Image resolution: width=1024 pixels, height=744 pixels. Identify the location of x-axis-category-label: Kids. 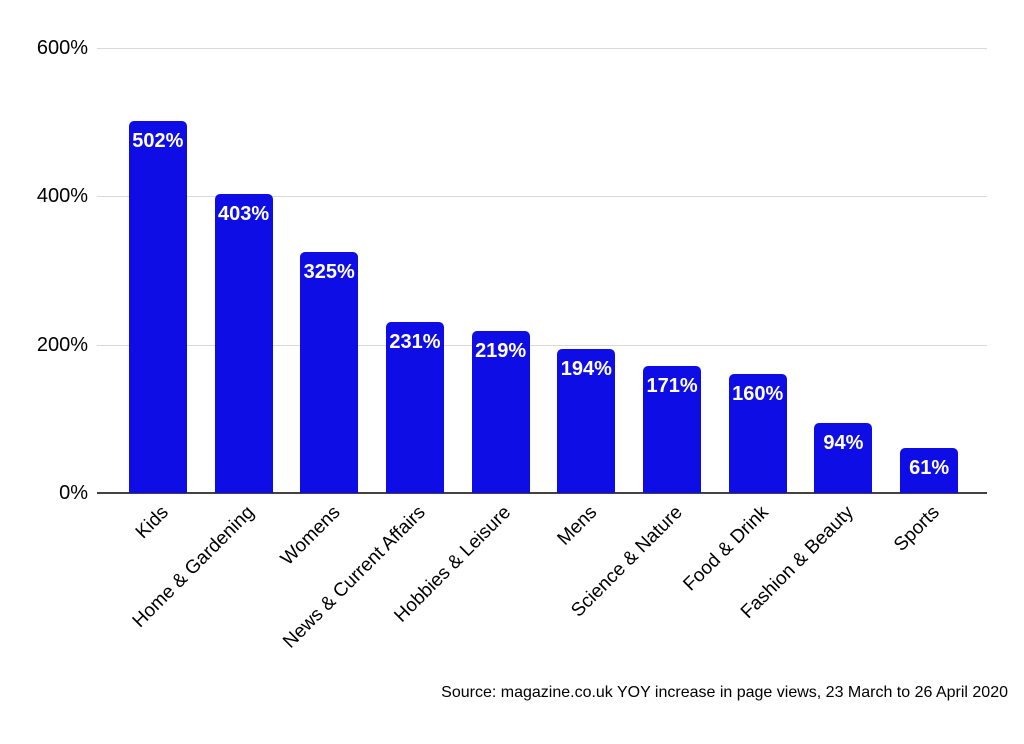
(152, 522).